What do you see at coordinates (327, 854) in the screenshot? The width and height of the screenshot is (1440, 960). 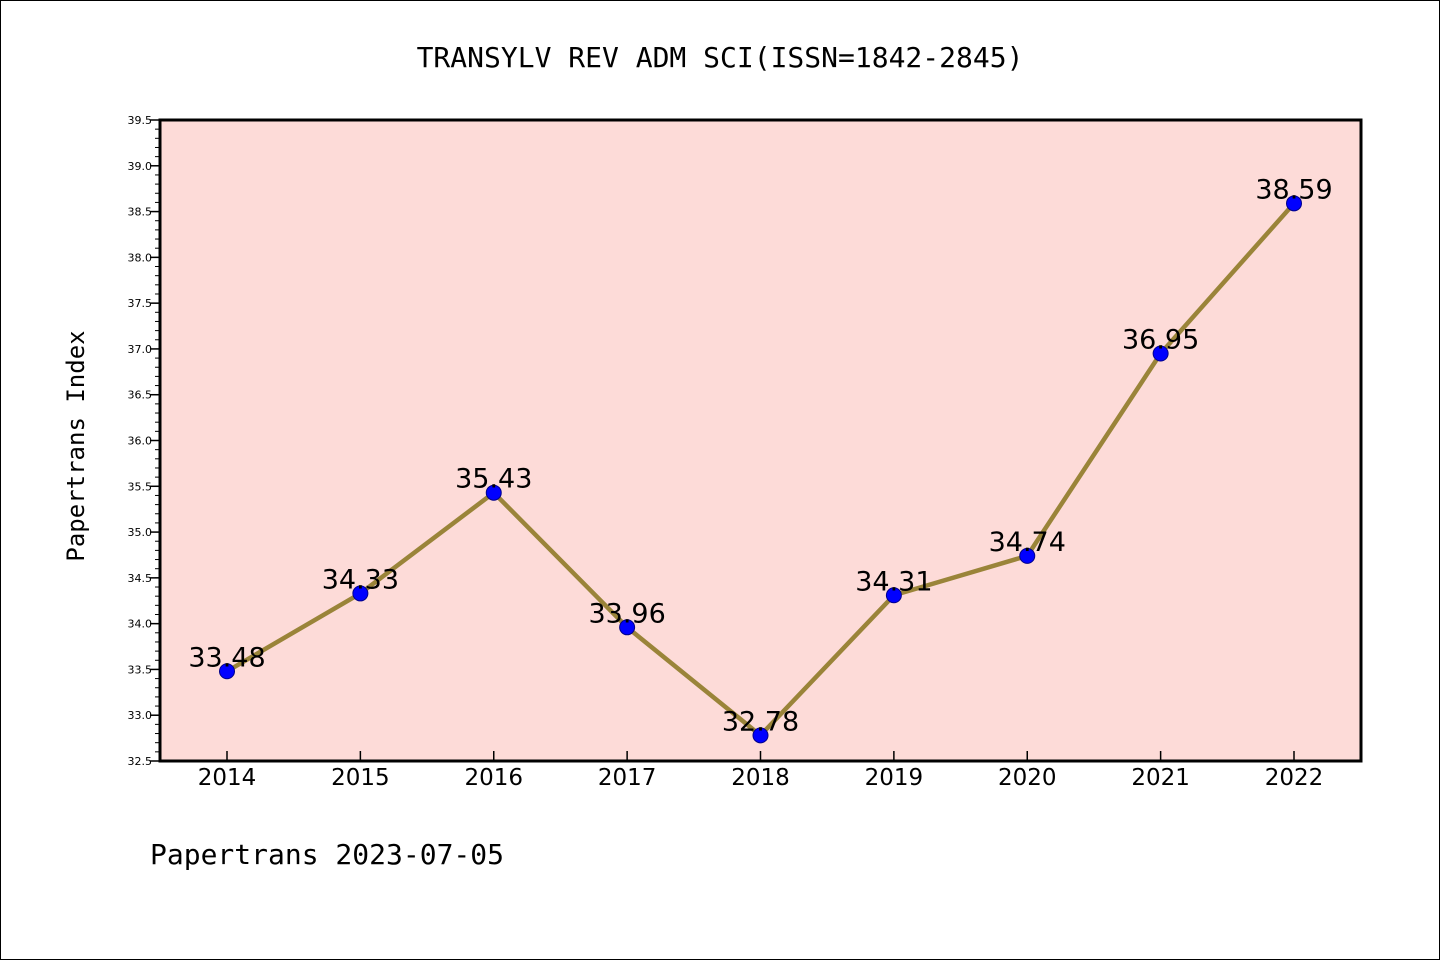 I see `footer-note: Papertrans 2023-07-05` at bounding box center [327, 854].